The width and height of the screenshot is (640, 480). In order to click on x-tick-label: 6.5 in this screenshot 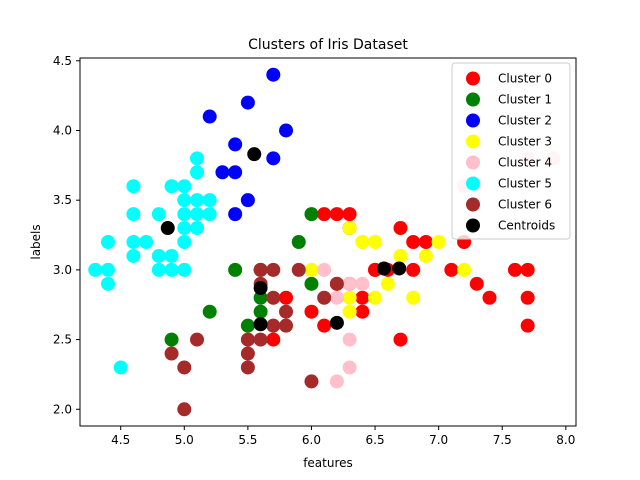, I will do `click(375, 440)`.